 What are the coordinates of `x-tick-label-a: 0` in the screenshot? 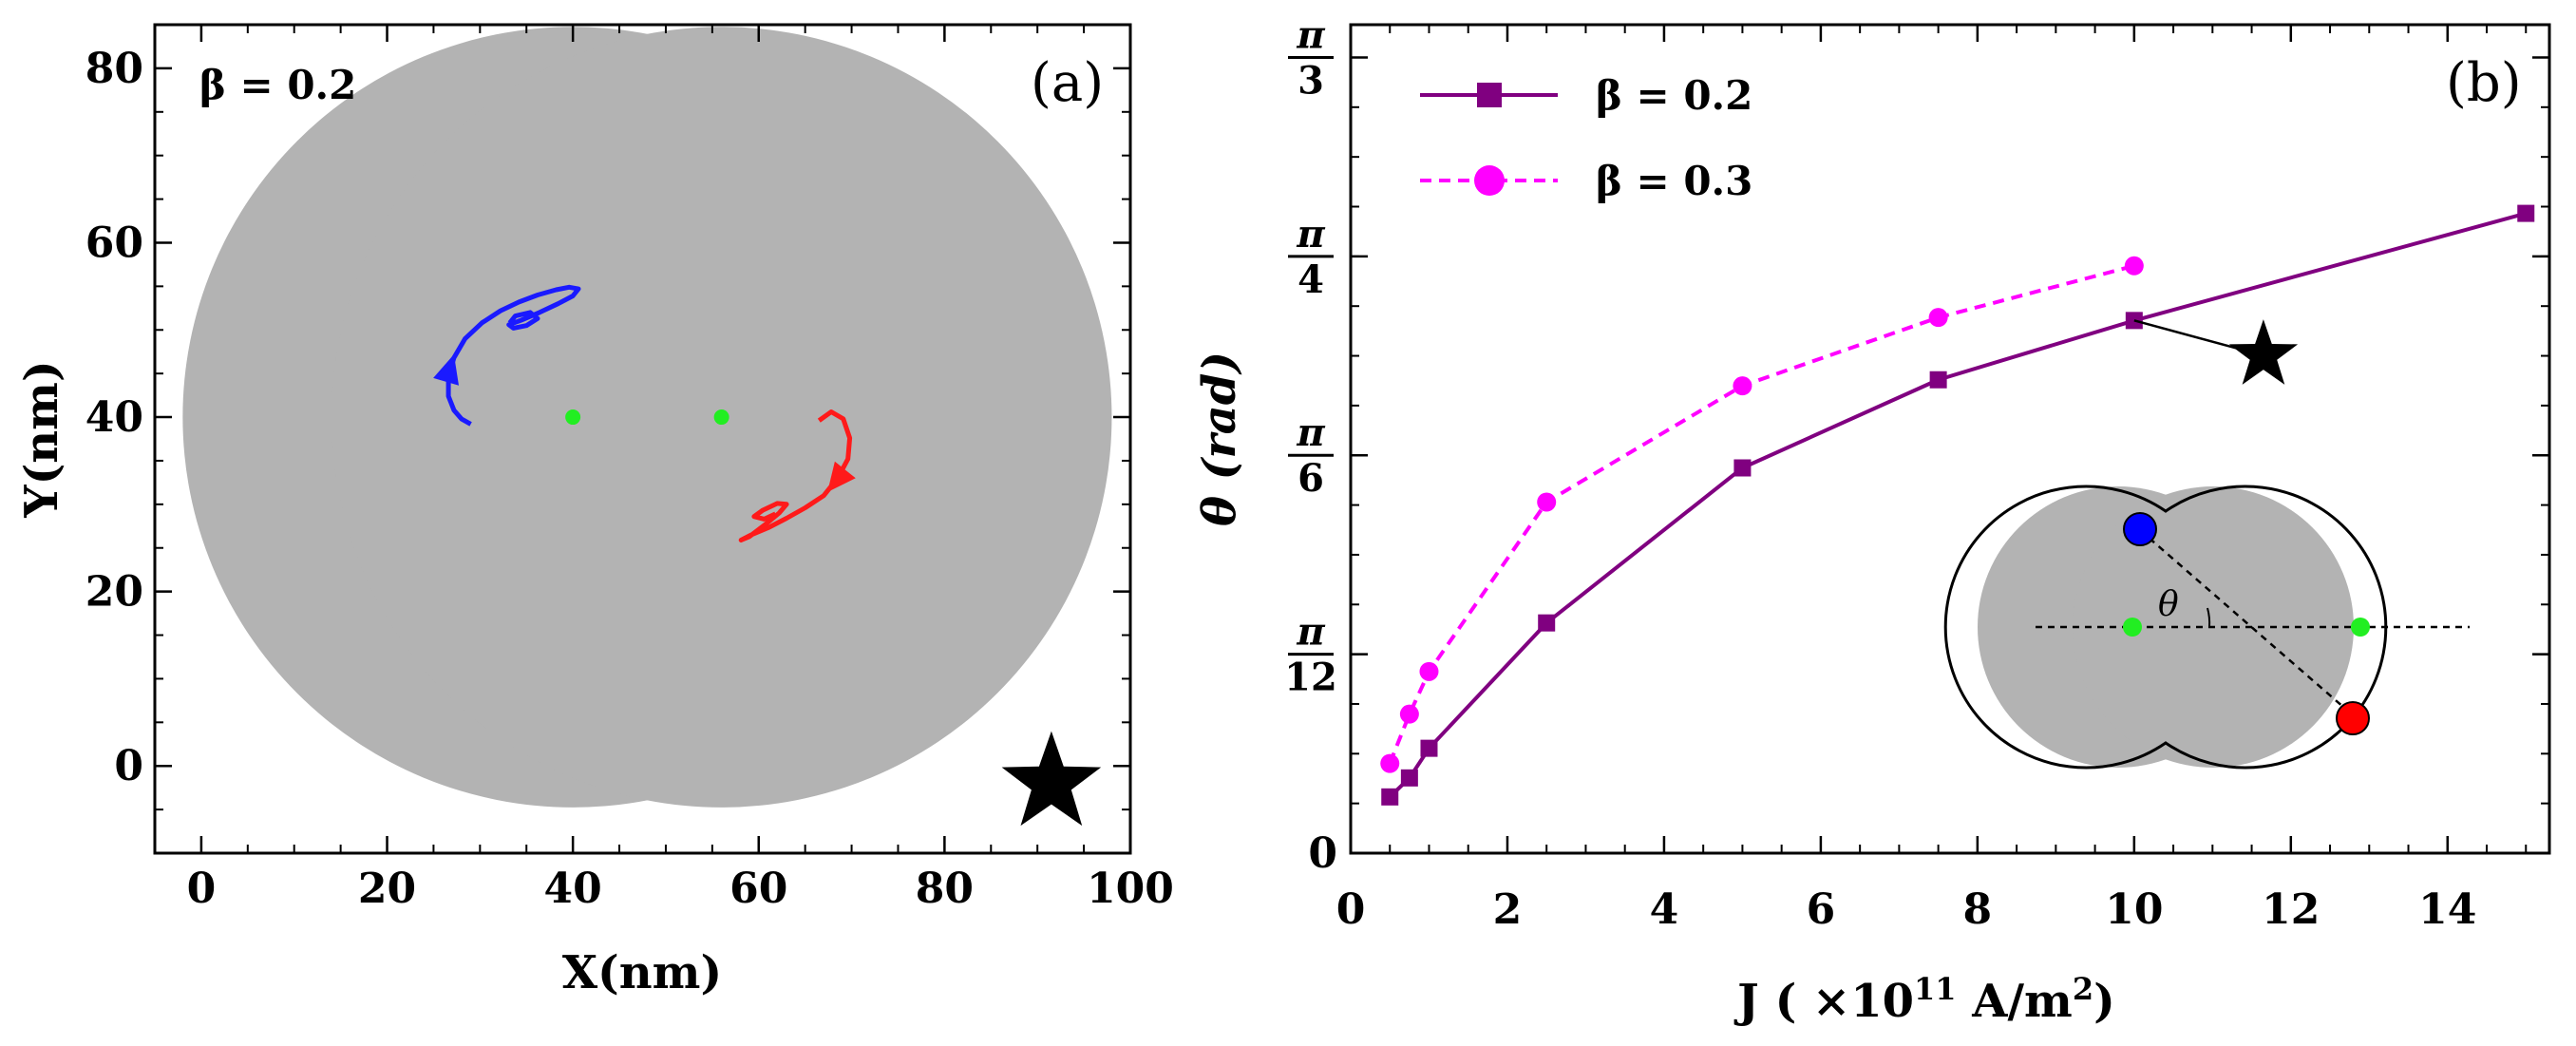 It's located at (202, 889).